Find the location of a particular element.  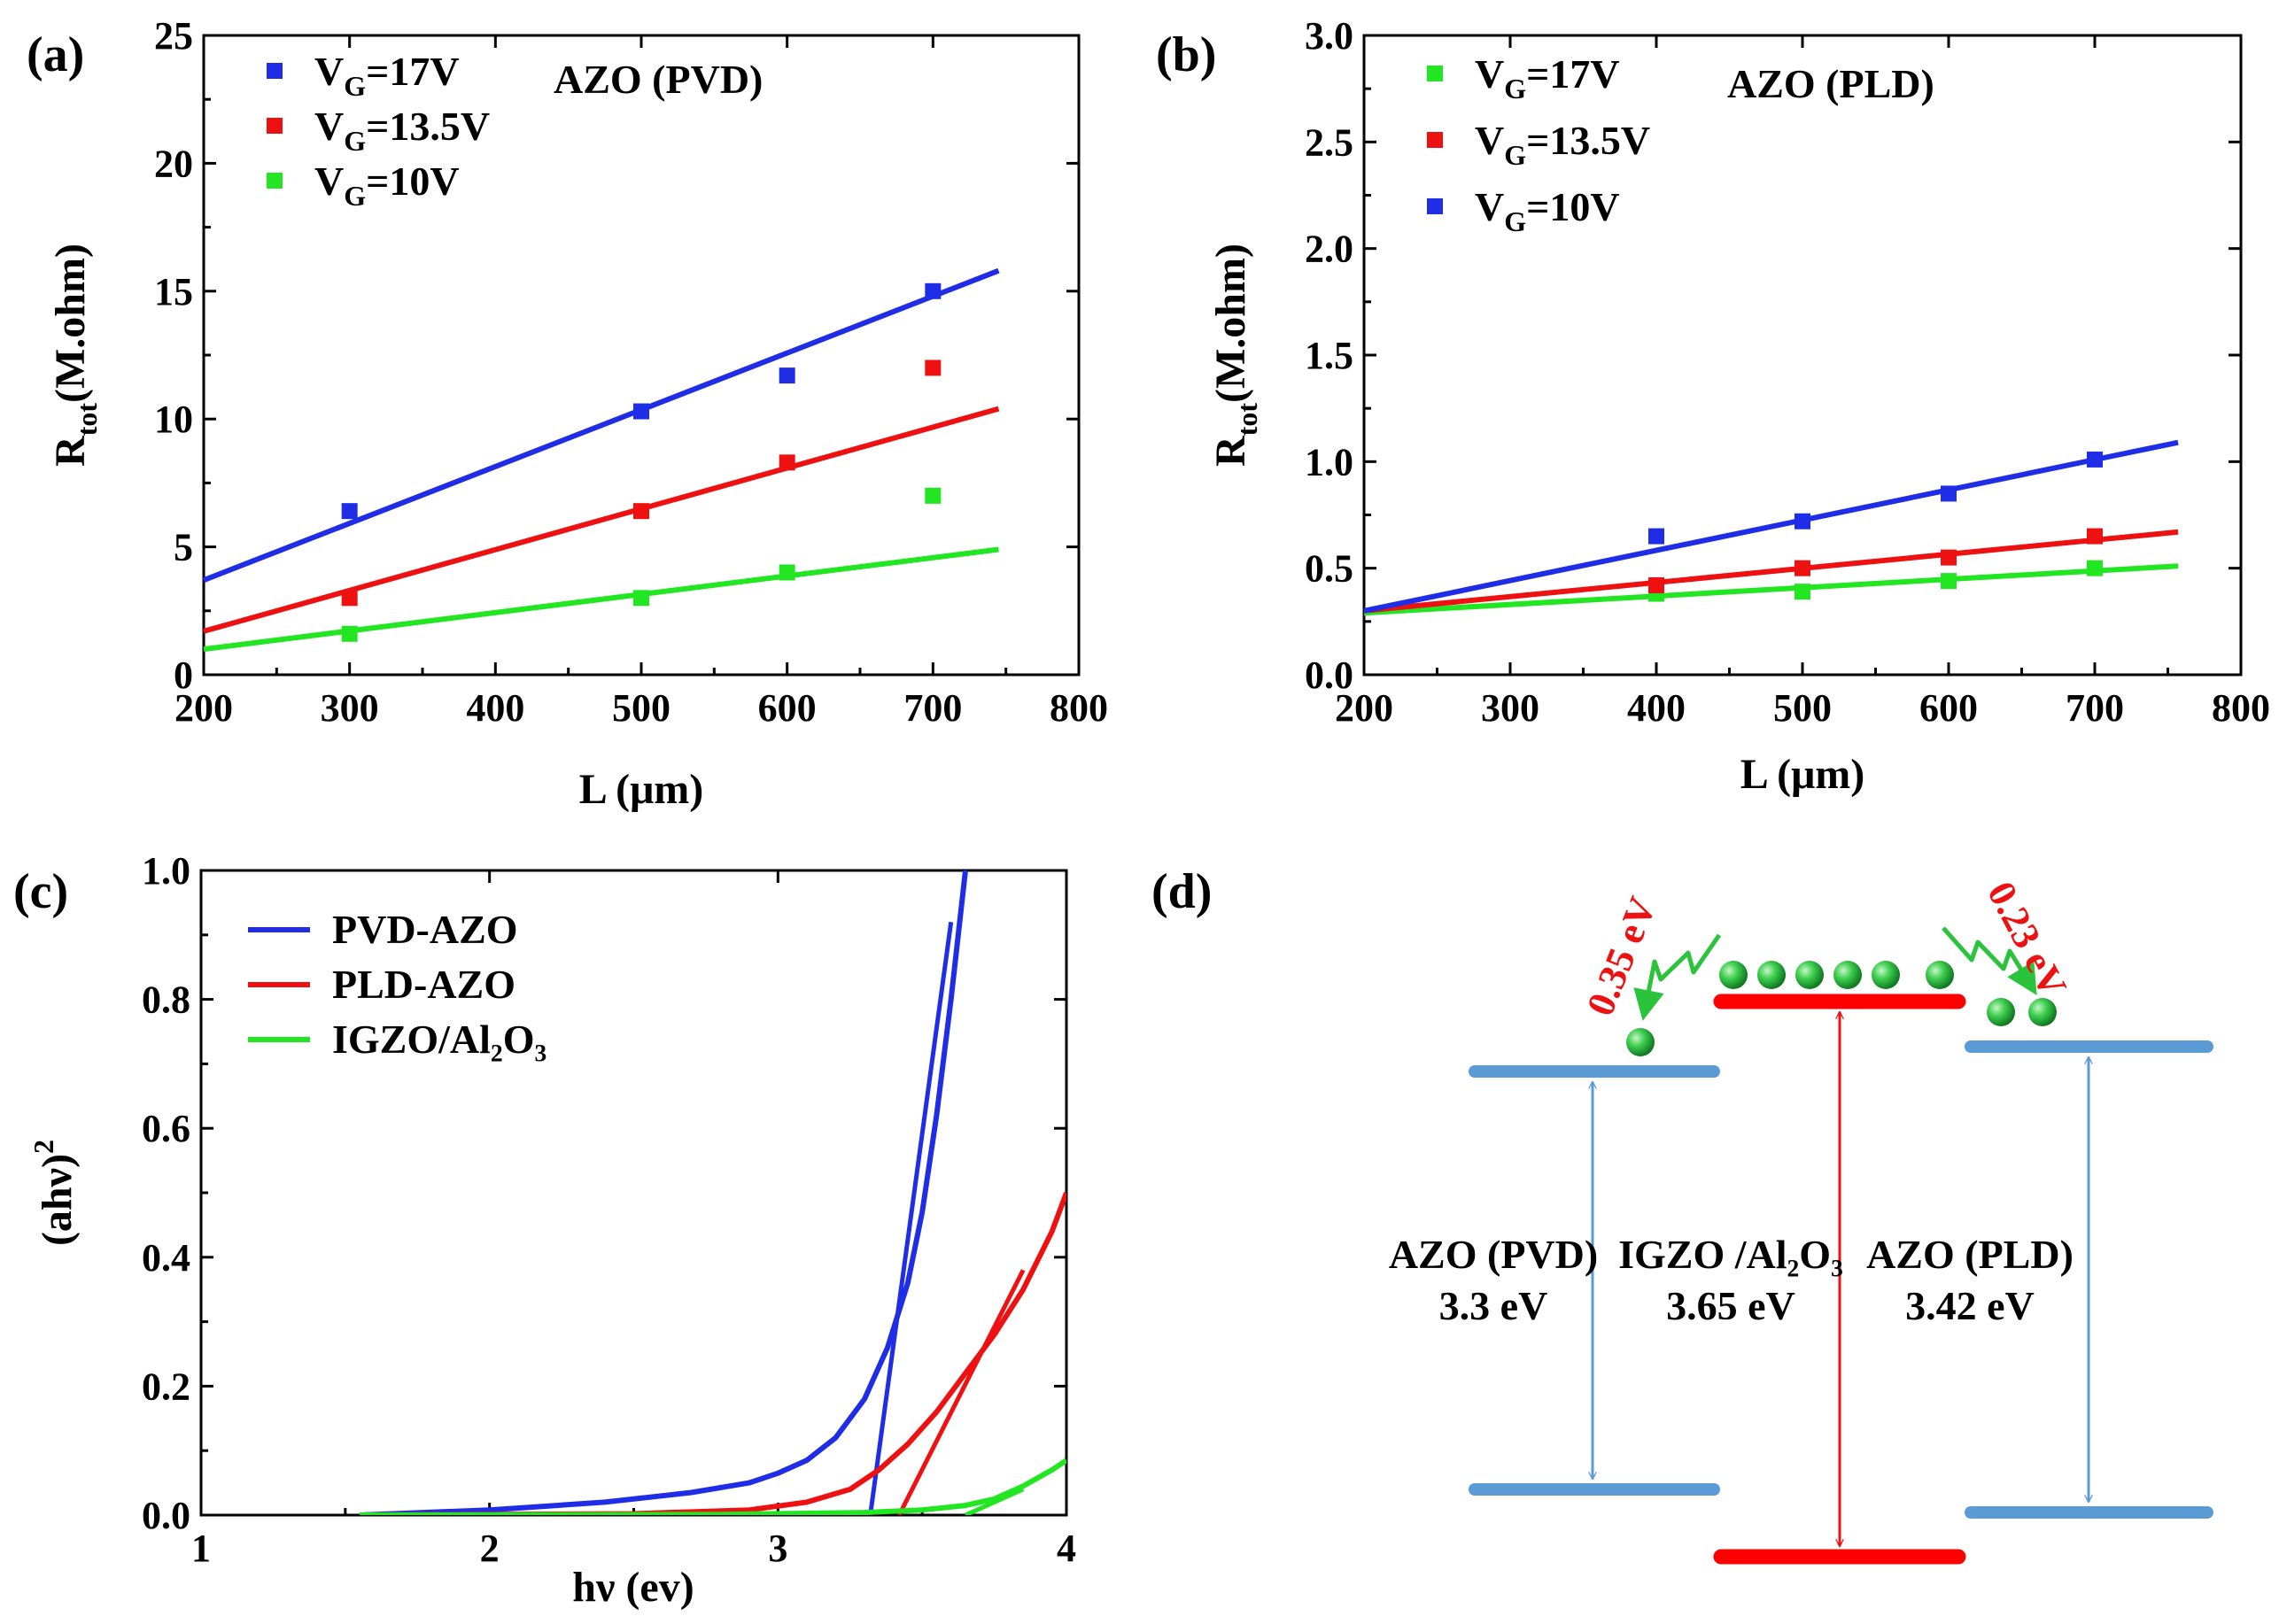

x-tick-label-a: 500 is located at coordinates (641, 708).